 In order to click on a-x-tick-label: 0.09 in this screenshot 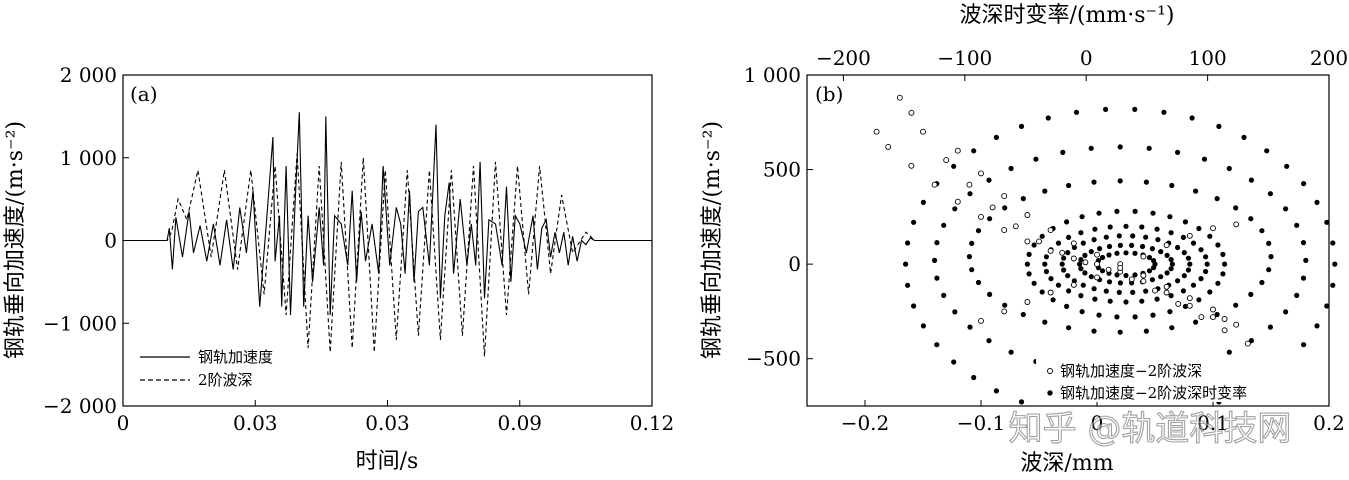, I will do `click(519, 423)`.